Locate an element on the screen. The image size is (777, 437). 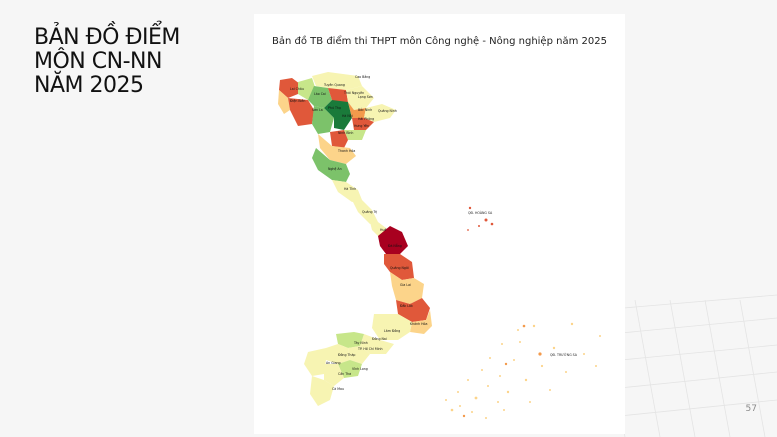
region-ca-mau is located at coordinates (322, 391).